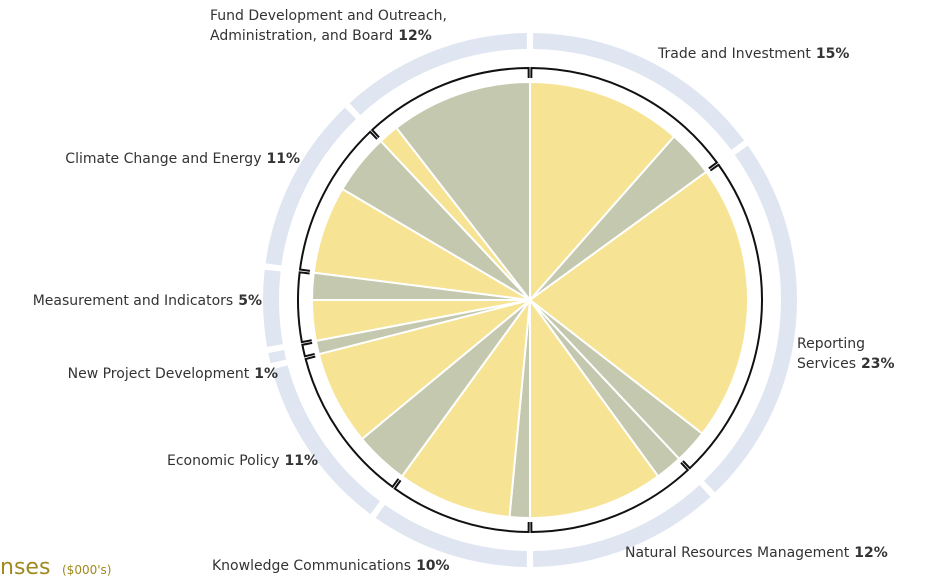 Image resolution: width=928 pixels, height=584 pixels. I want to click on slice-label: Knowledge Communications 10%, so click(331, 566).